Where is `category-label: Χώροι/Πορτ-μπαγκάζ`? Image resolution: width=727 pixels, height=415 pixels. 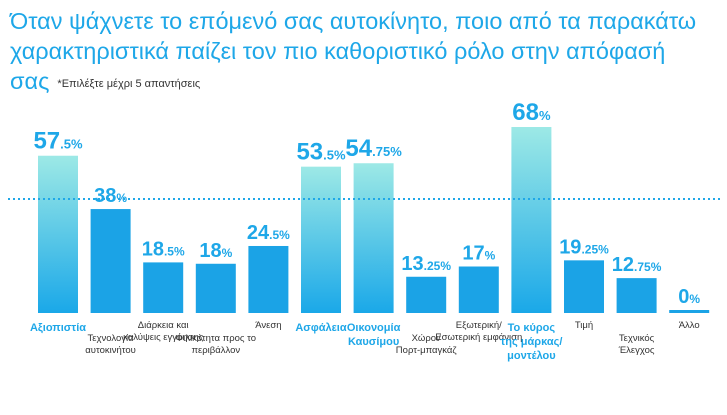 category-label: Χώροι/Πορτ-μπαγκάζ is located at coordinates (427, 344).